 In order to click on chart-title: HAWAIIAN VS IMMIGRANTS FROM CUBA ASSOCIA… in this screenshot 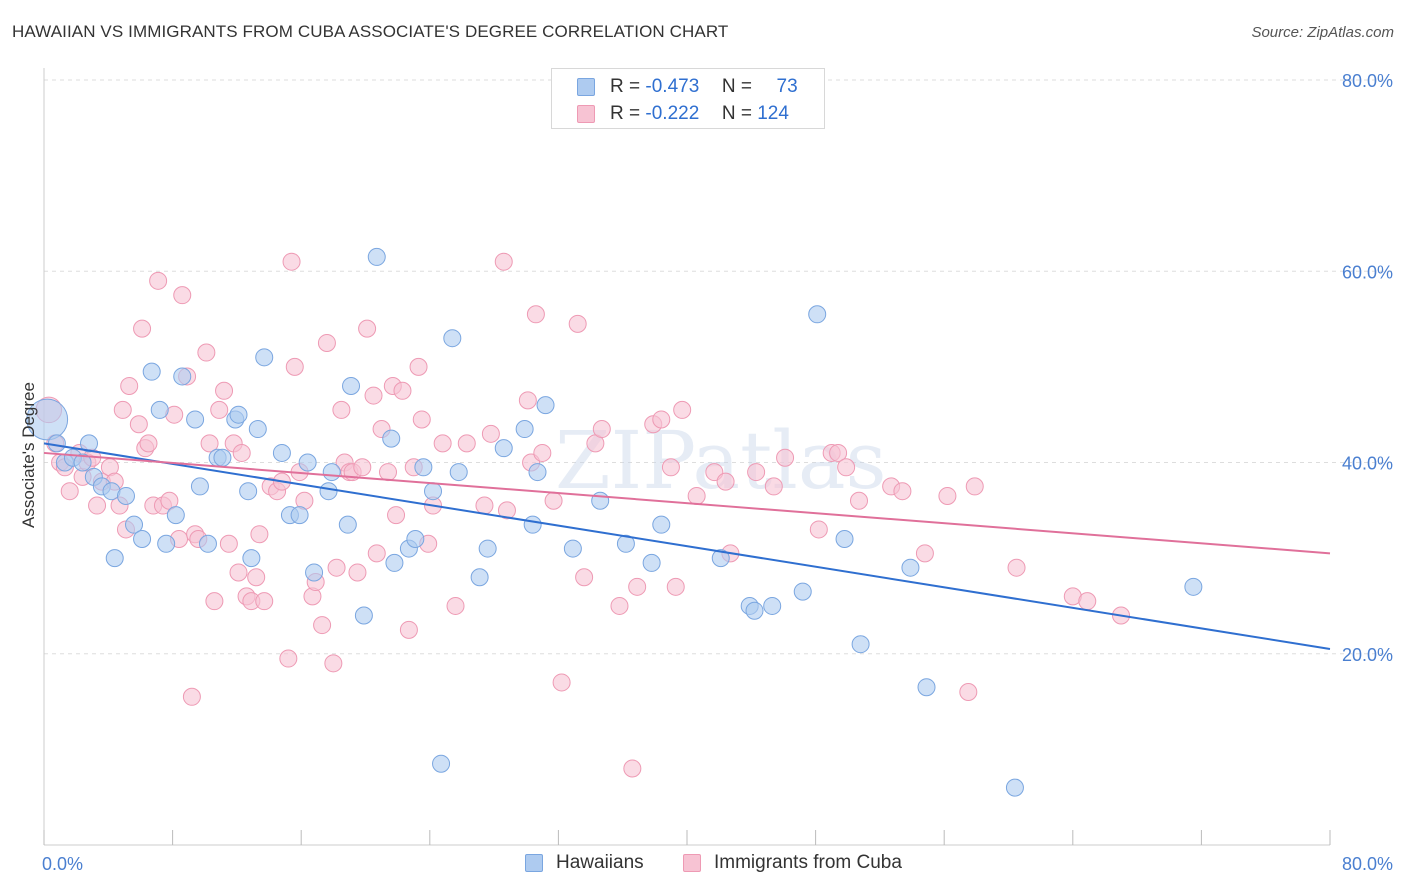, I will do `click(370, 31)`.